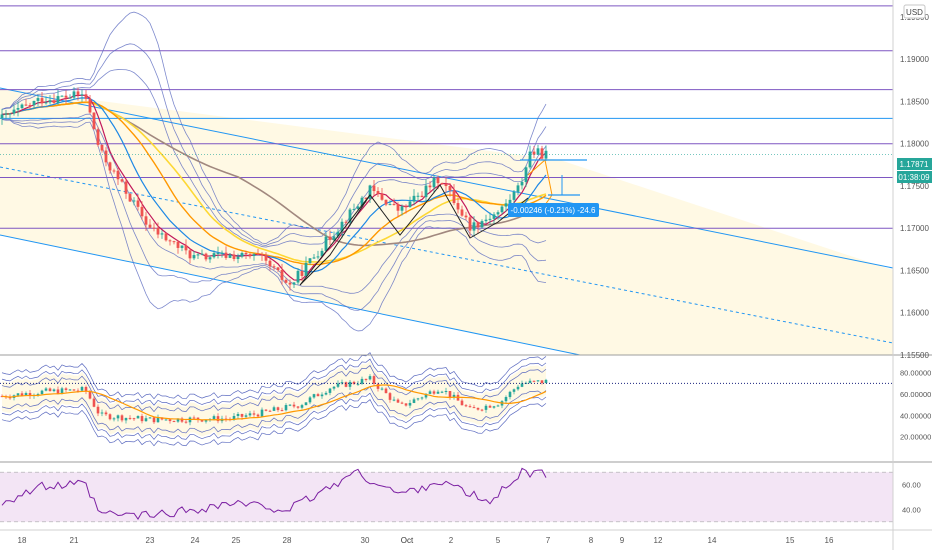  What do you see at coordinates (274, 493) in the screenshot?
I see `rsi-line` at bounding box center [274, 493].